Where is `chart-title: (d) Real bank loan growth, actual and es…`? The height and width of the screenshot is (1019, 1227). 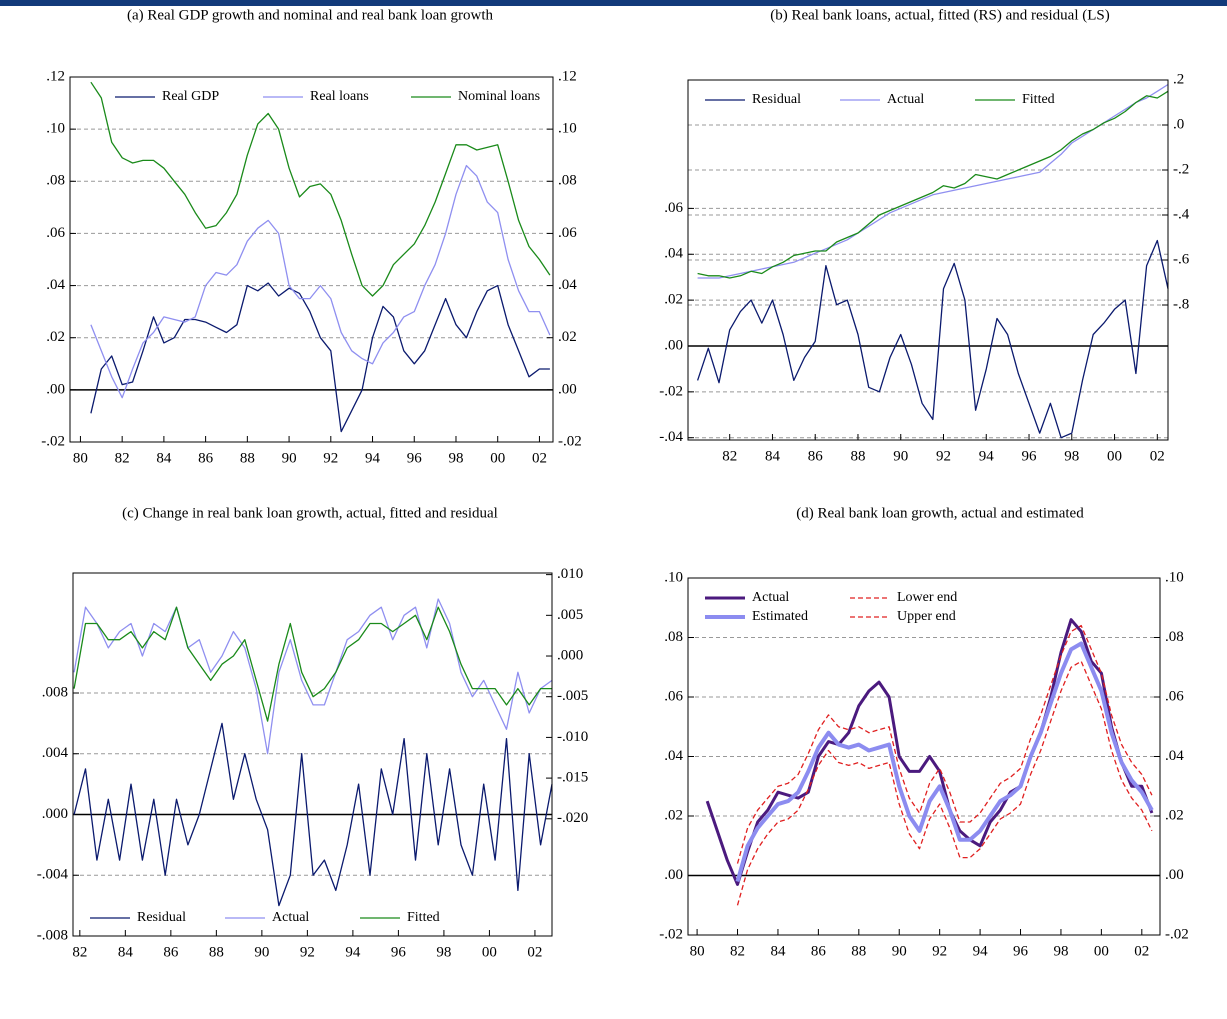 chart-title: (d) Real bank loan growth, actual and es… is located at coordinates (940, 513).